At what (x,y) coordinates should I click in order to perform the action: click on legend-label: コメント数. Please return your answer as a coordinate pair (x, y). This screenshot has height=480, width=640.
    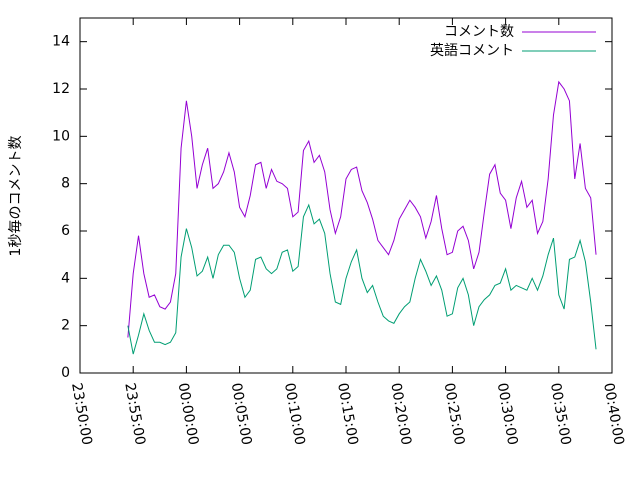
    Looking at the image, I should click on (479, 32).